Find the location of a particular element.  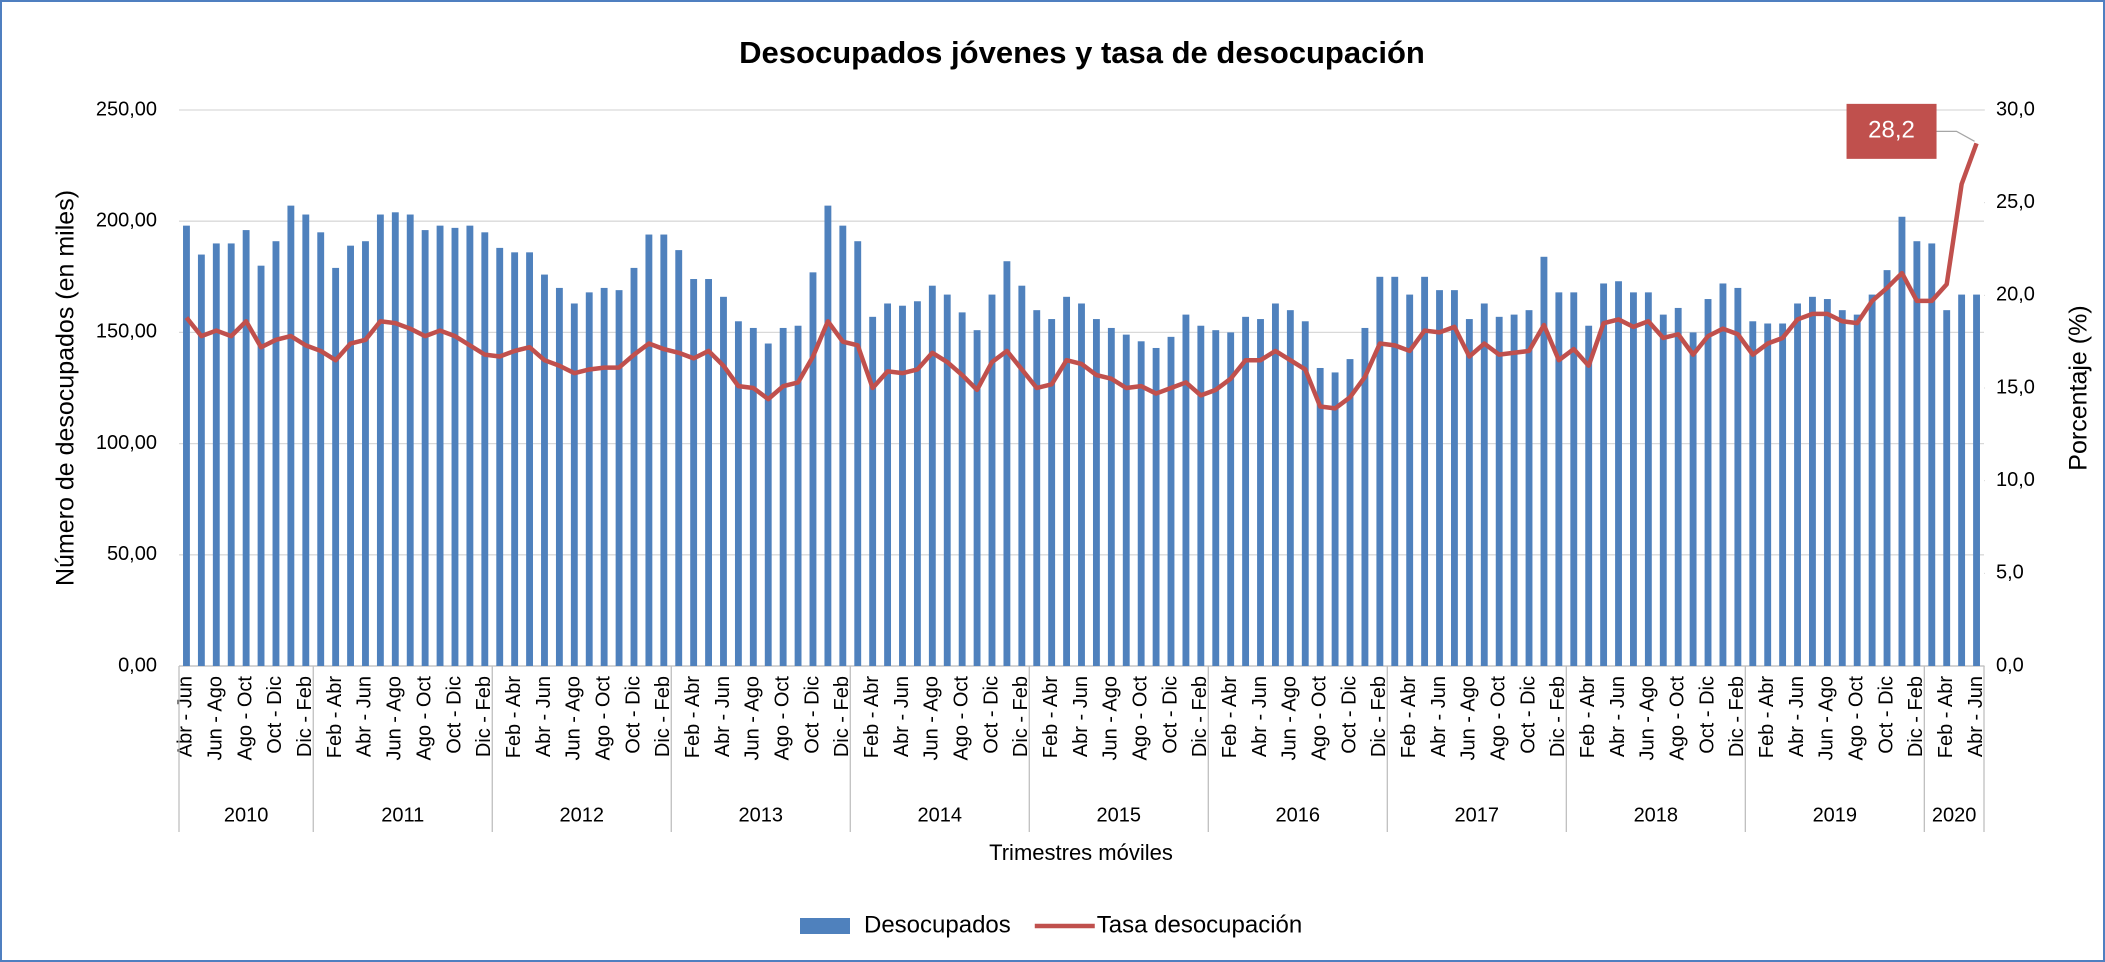

year-label: 2020 is located at coordinates (1954, 815).